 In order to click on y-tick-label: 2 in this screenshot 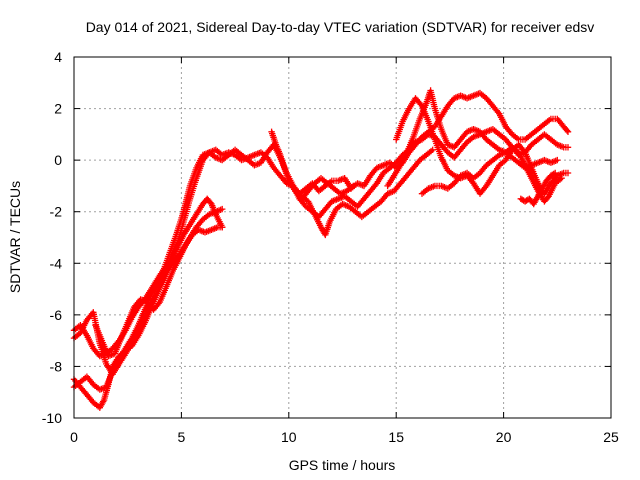, I will do `click(58, 109)`.